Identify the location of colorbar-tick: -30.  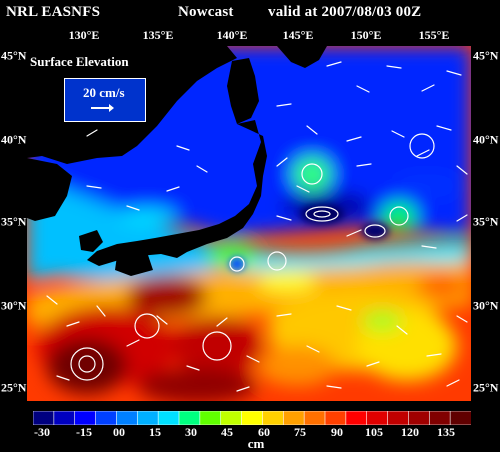
(42, 432).